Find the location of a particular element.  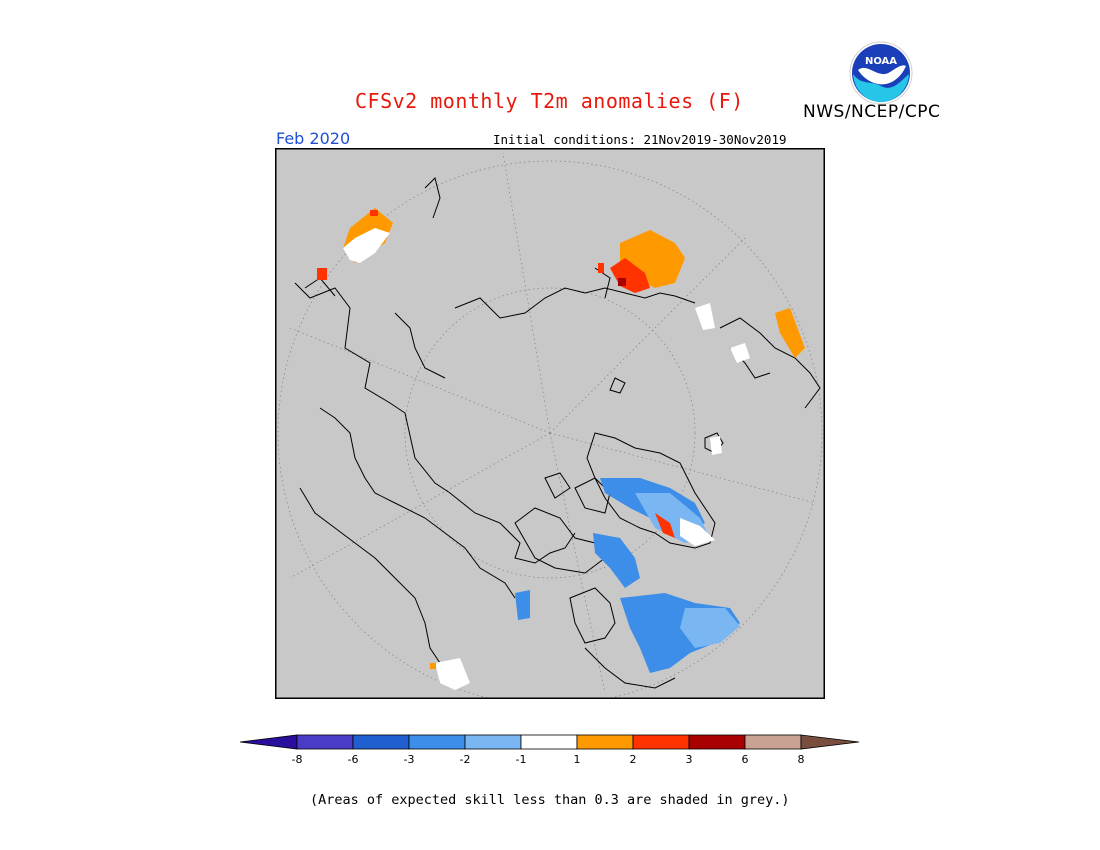

colorbar-tick-label: 3 is located at coordinates (689, 759).